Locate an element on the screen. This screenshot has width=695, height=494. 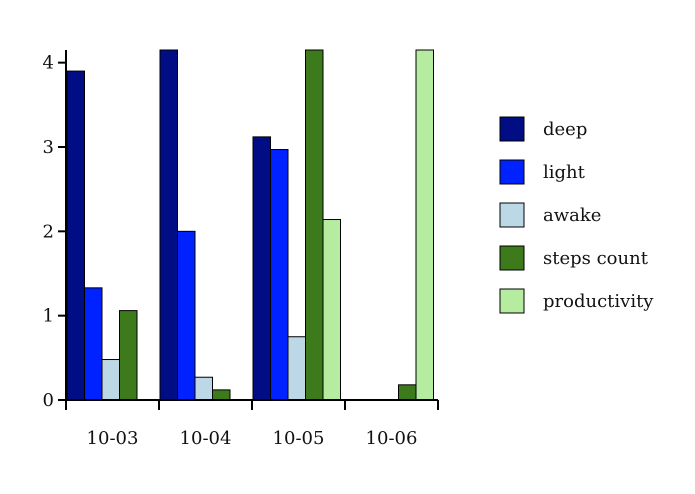
y-tick-label: 2 is located at coordinates (48, 231).